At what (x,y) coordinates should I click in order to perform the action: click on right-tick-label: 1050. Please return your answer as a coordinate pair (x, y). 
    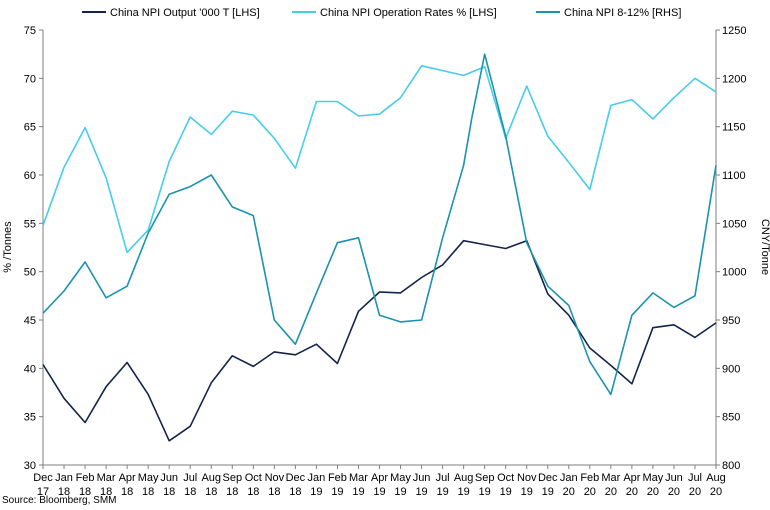
    Looking at the image, I should click on (734, 224).